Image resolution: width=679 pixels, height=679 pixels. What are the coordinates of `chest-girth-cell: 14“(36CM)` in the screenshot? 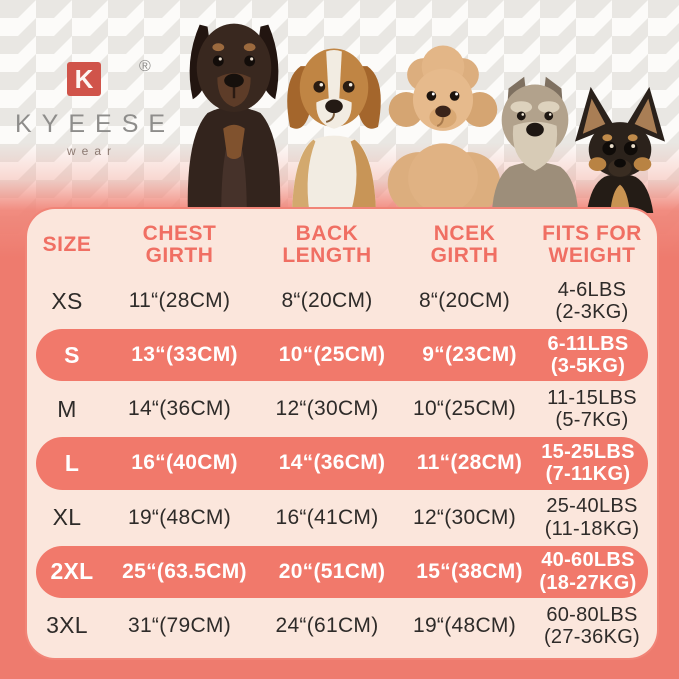 It's located at (179, 409).